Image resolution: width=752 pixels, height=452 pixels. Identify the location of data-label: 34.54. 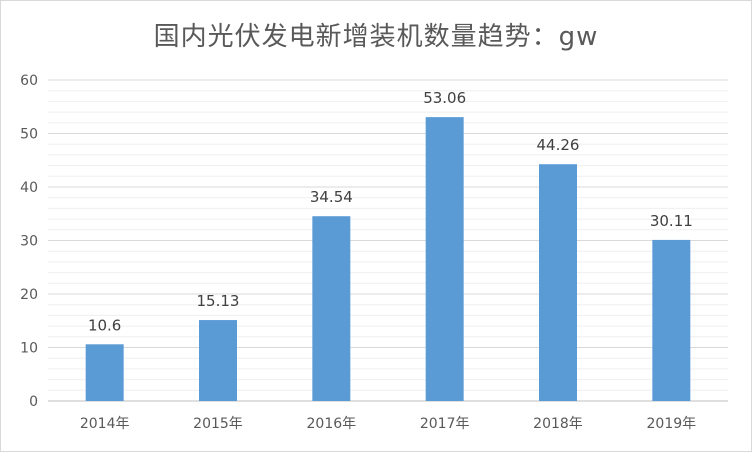
(331, 197).